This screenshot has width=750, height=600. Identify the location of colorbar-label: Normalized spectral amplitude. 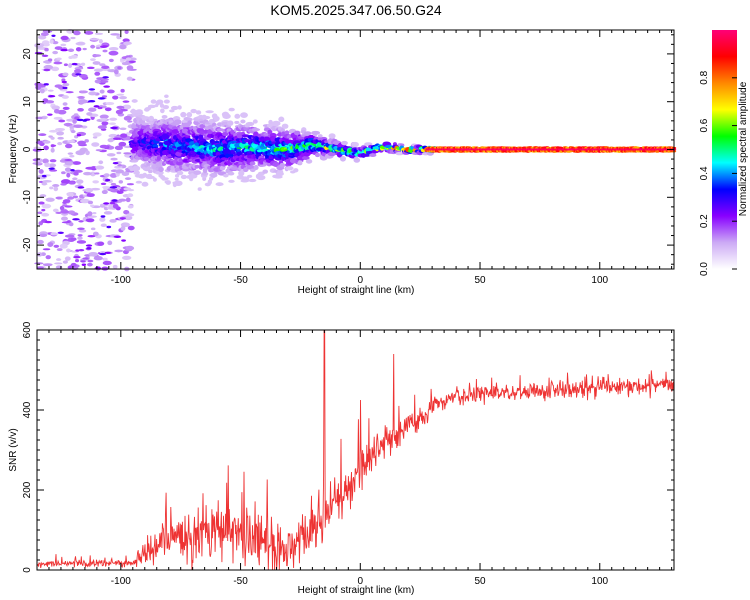
(743, 148).